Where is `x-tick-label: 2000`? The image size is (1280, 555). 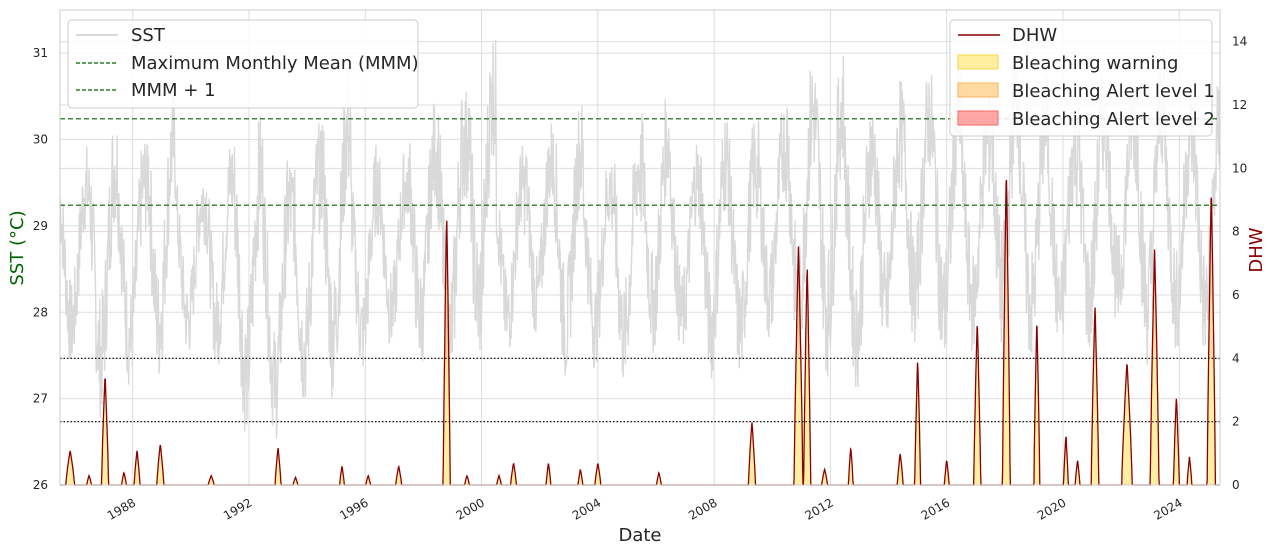
x-tick-label: 2000 is located at coordinates (470, 508).